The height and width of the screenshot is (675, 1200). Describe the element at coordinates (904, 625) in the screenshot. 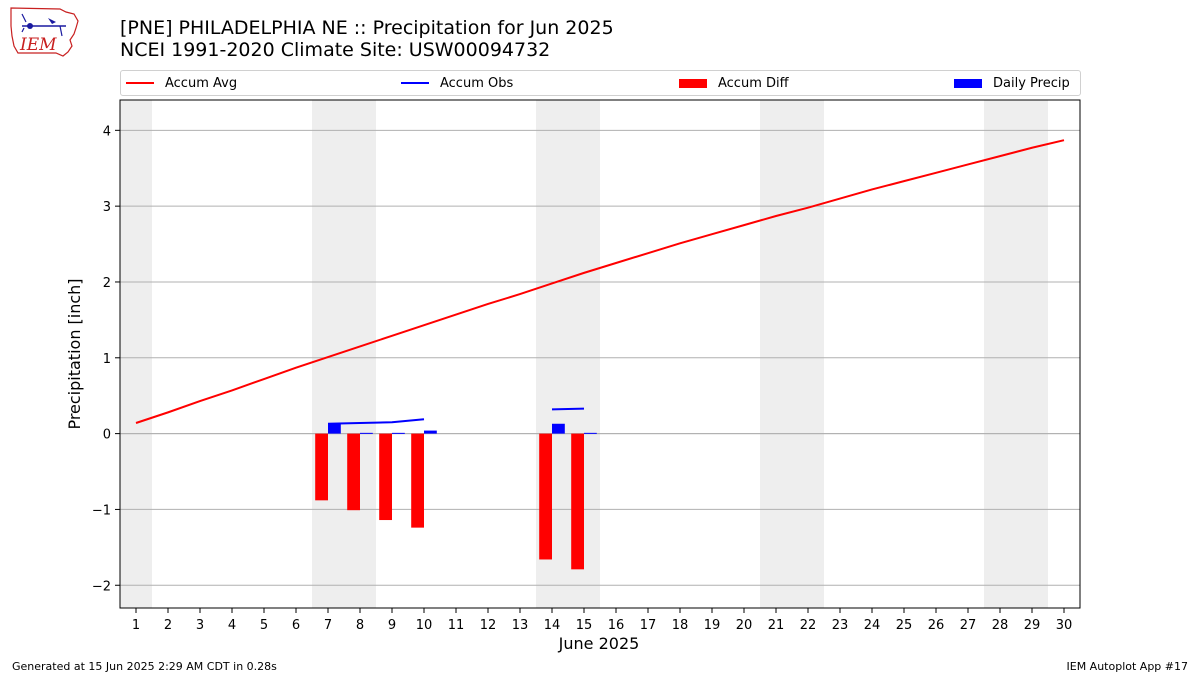

I see `x-tick-label: 25` at that location.